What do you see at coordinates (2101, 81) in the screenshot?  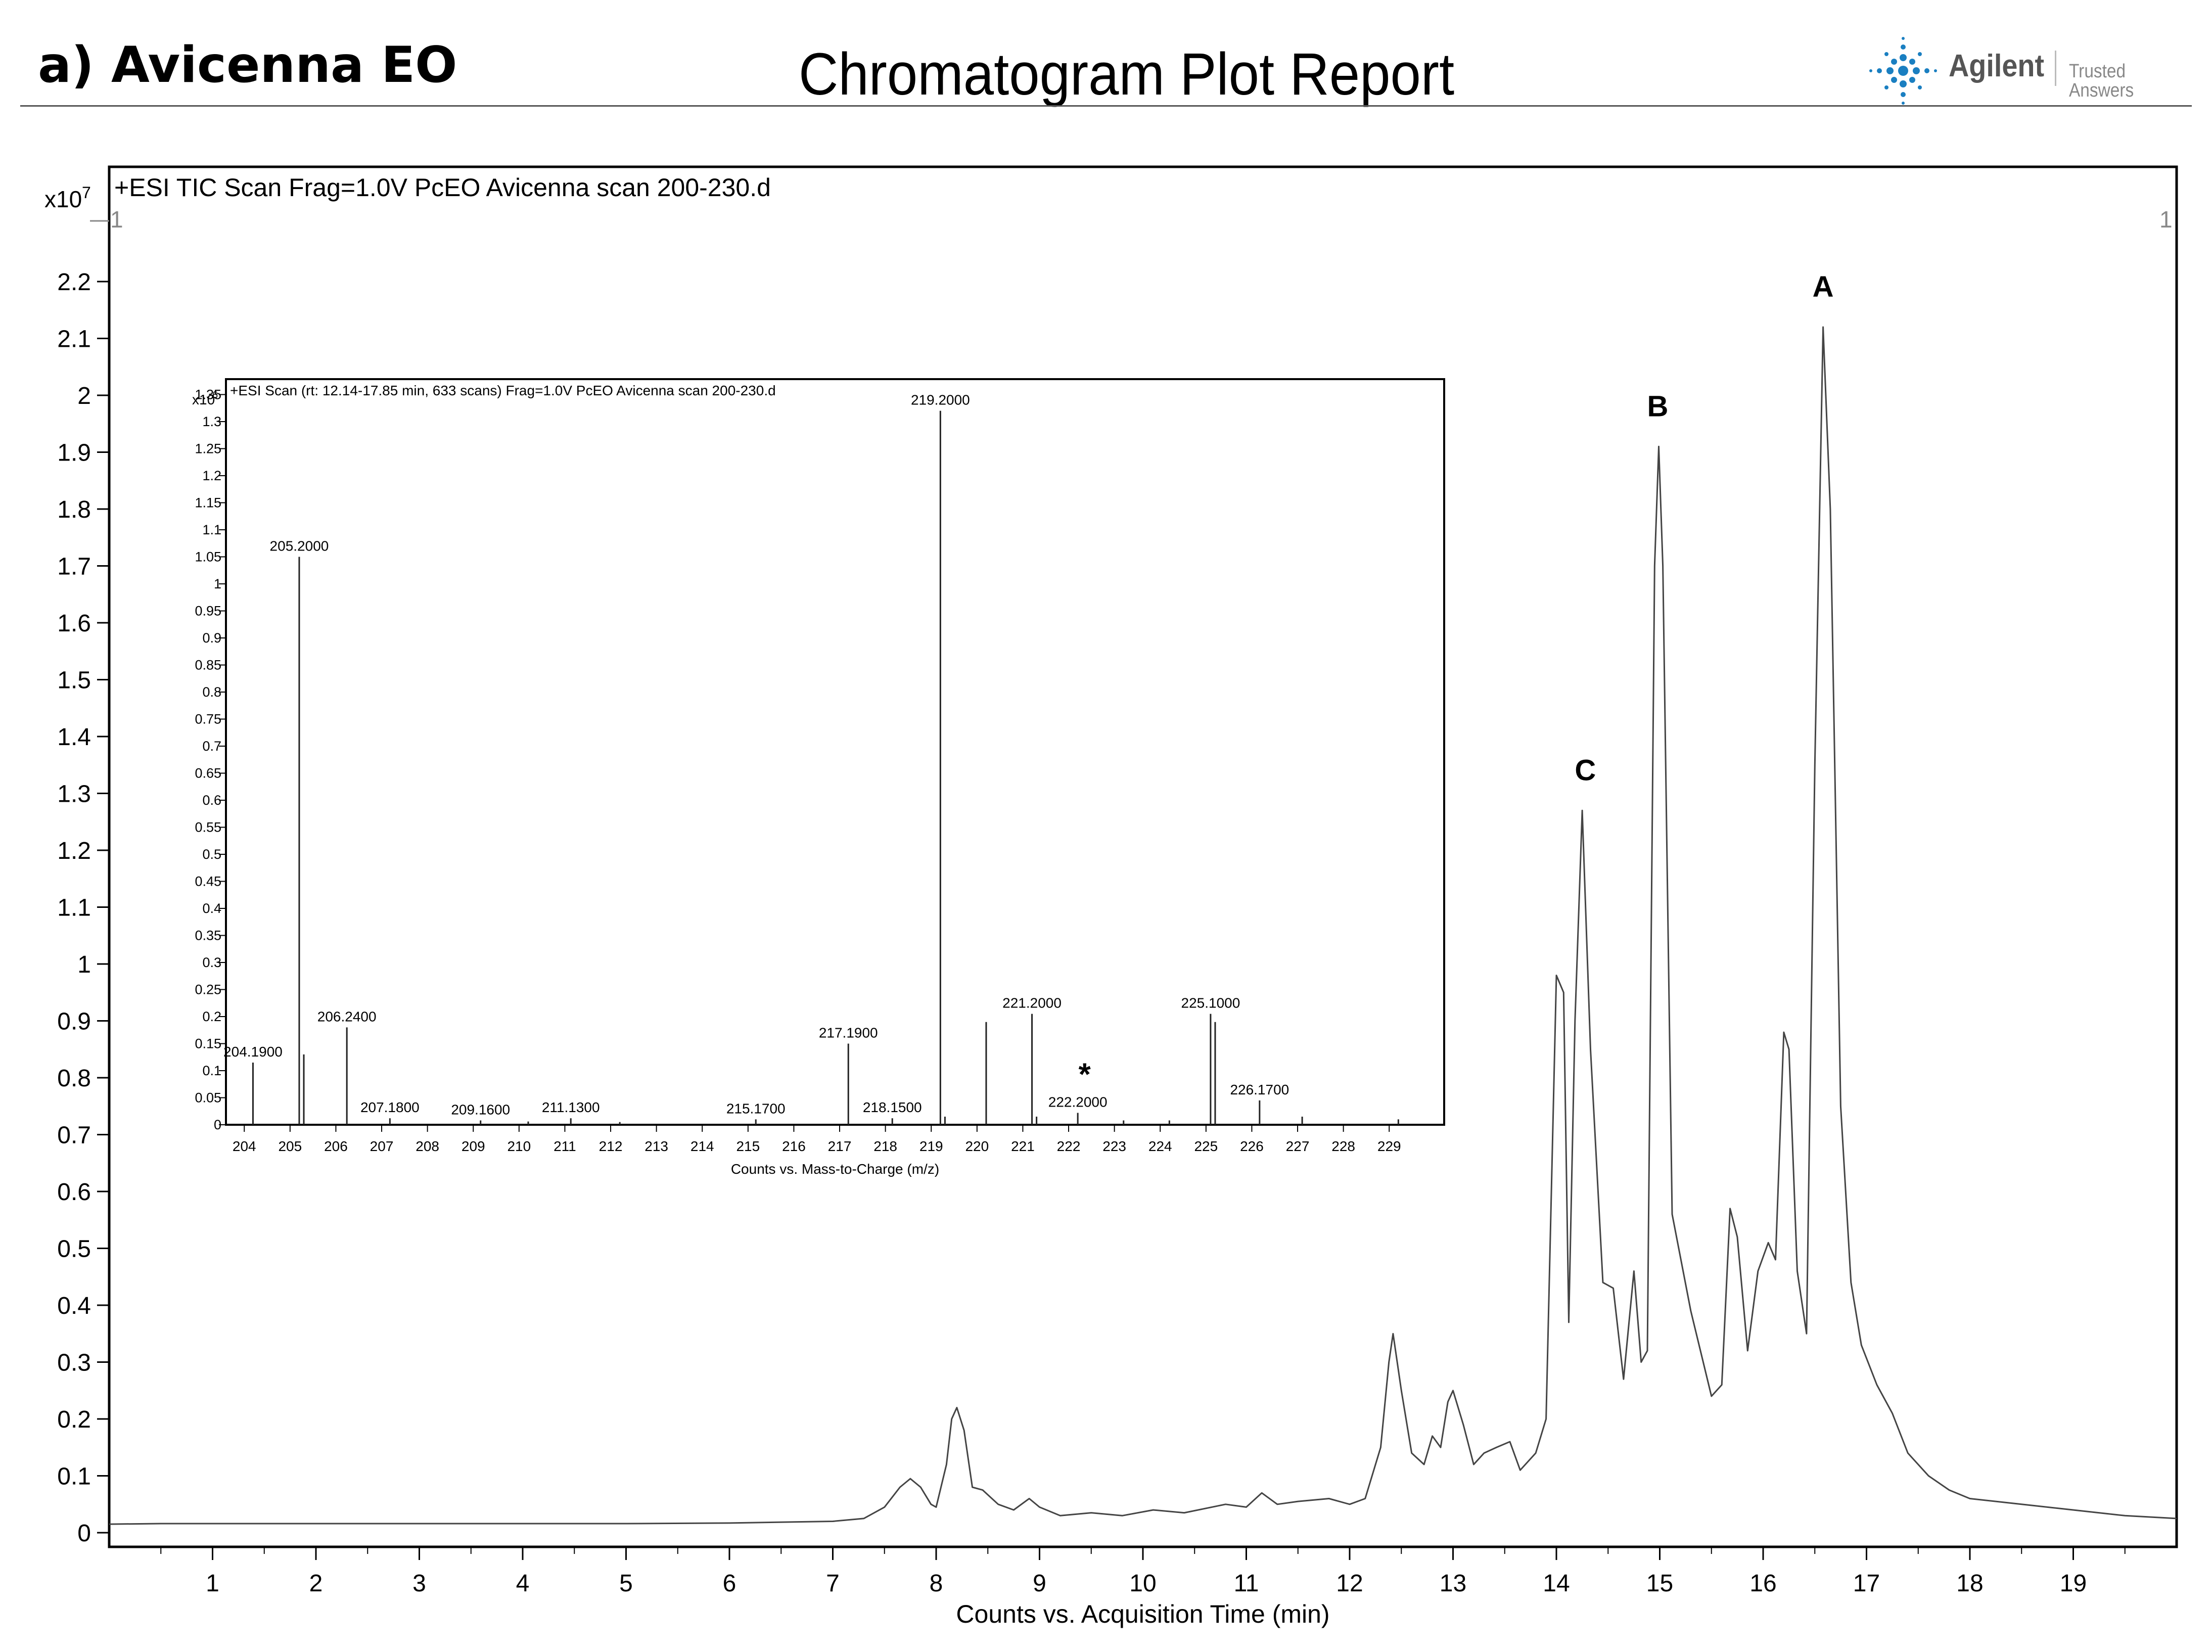 I see `brand-tagline: Trusted Answers` at bounding box center [2101, 81].